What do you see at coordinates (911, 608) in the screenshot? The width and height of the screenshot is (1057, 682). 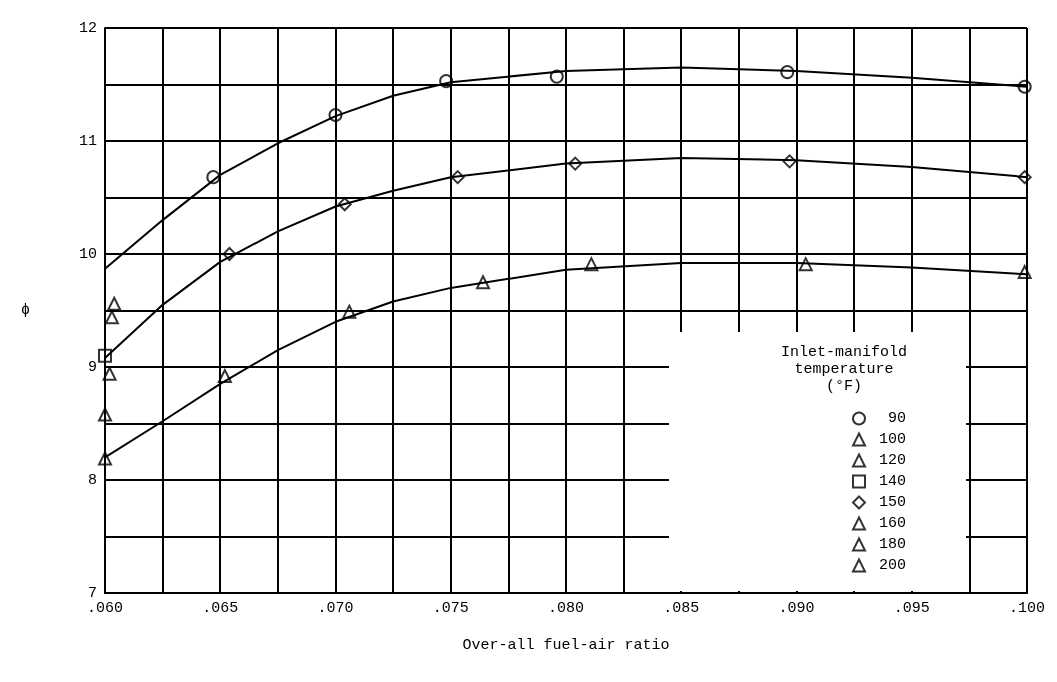 I see `x-tick-label: .095` at bounding box center [911, 608].